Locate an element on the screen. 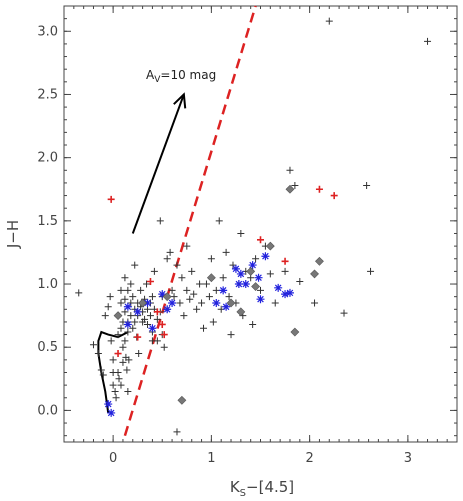 The height and width of the screenshot is (501, 463). y-tick-label: 2.0 is located at coordinates (47, 158).